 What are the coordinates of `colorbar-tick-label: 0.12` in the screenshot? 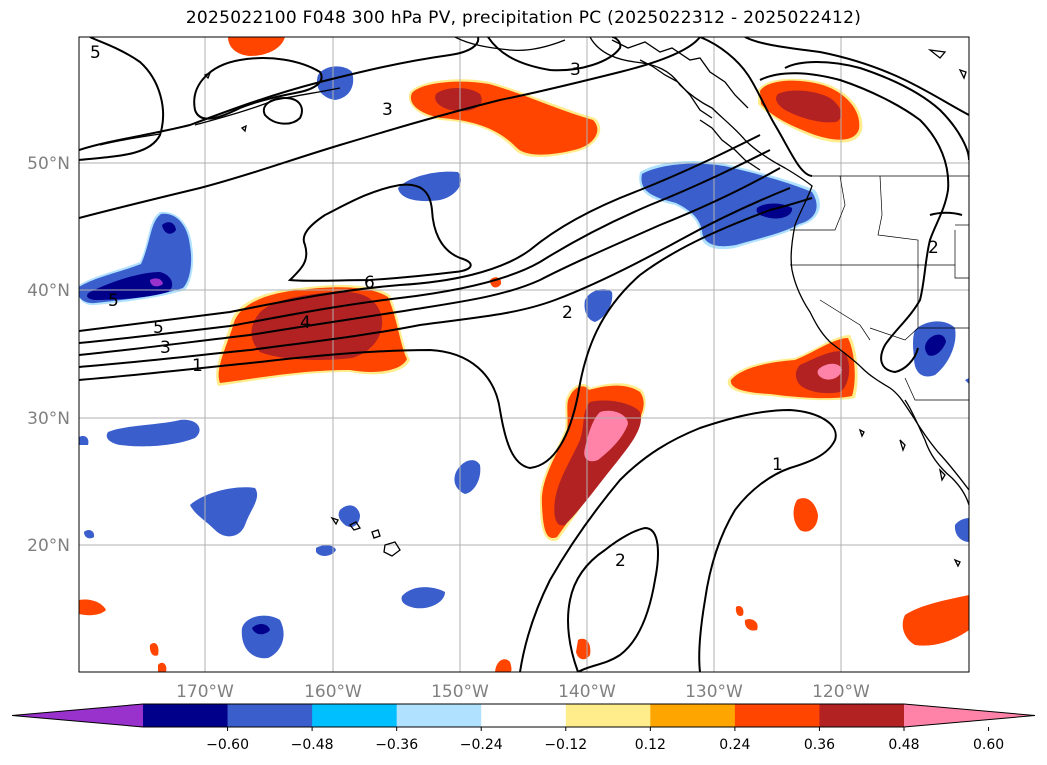 It's located at (650, 745).